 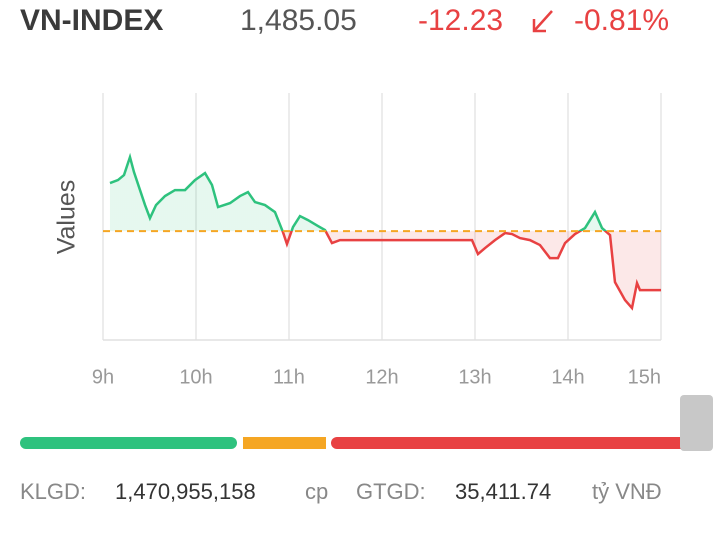 What do you see at coordinates (460, 20) in the screenshot?
I see `index-change: -12.23` at bounding box center [460, 20].